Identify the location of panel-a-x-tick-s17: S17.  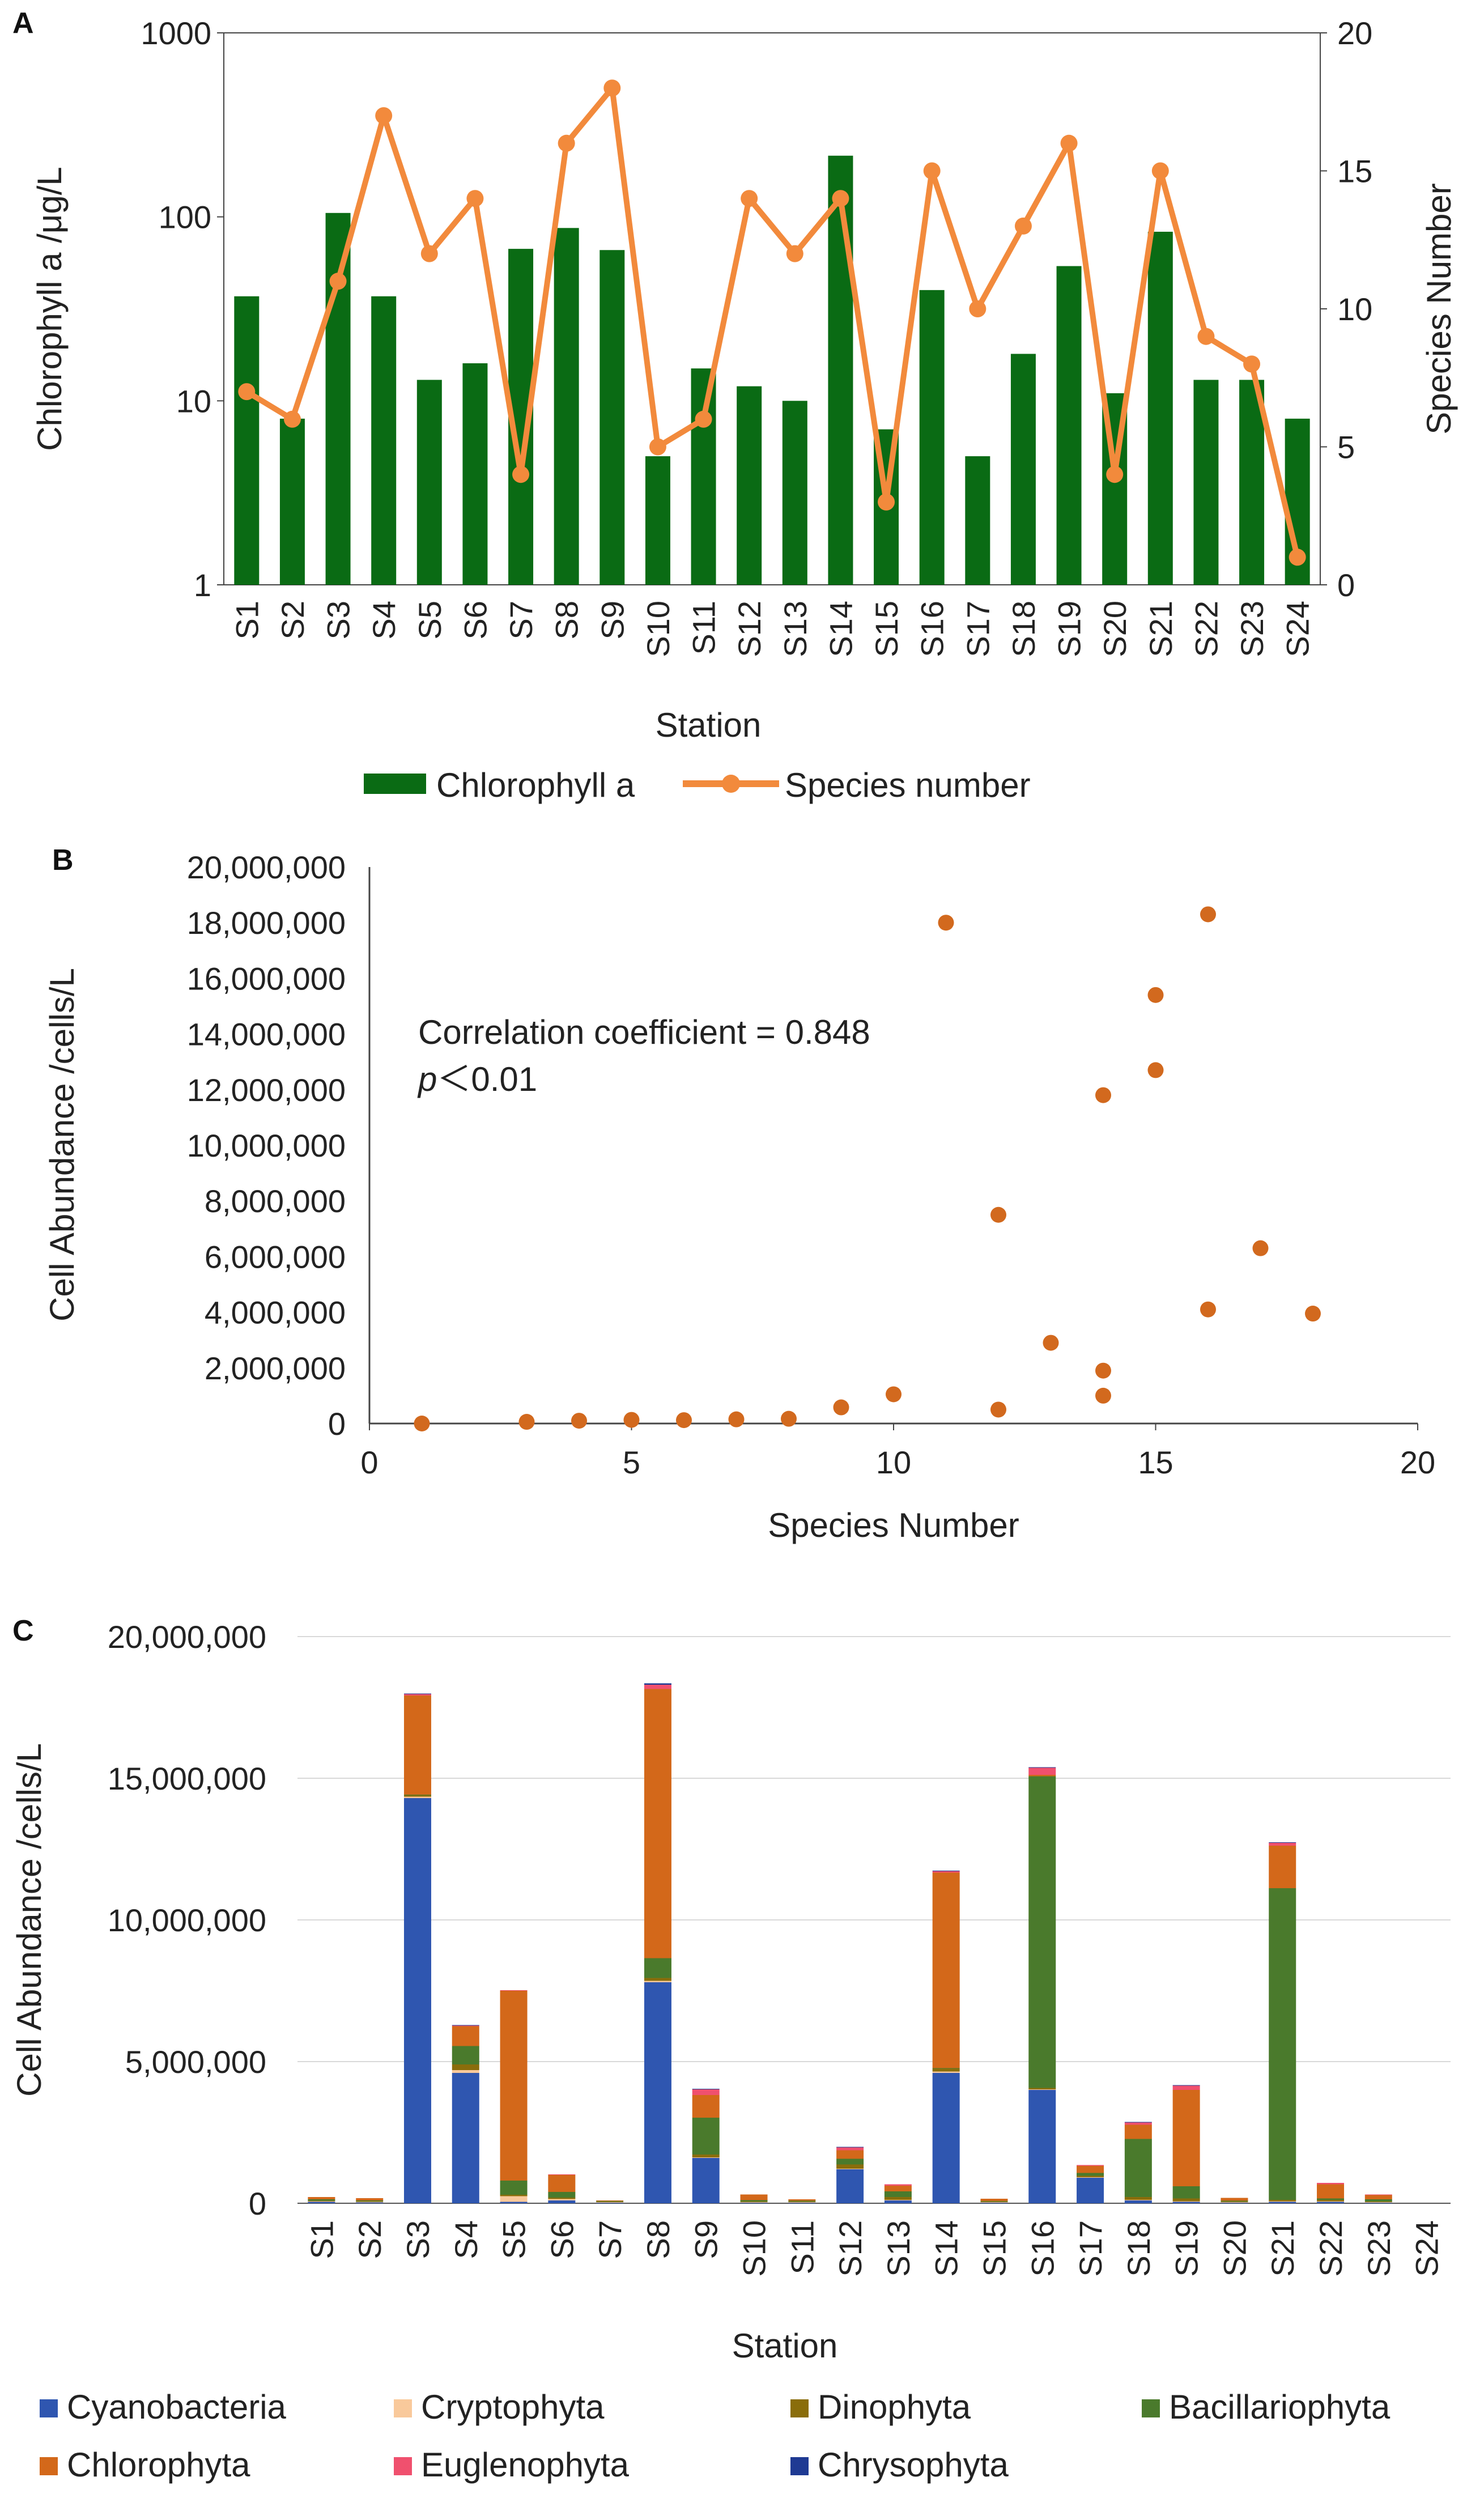
(978, 629).